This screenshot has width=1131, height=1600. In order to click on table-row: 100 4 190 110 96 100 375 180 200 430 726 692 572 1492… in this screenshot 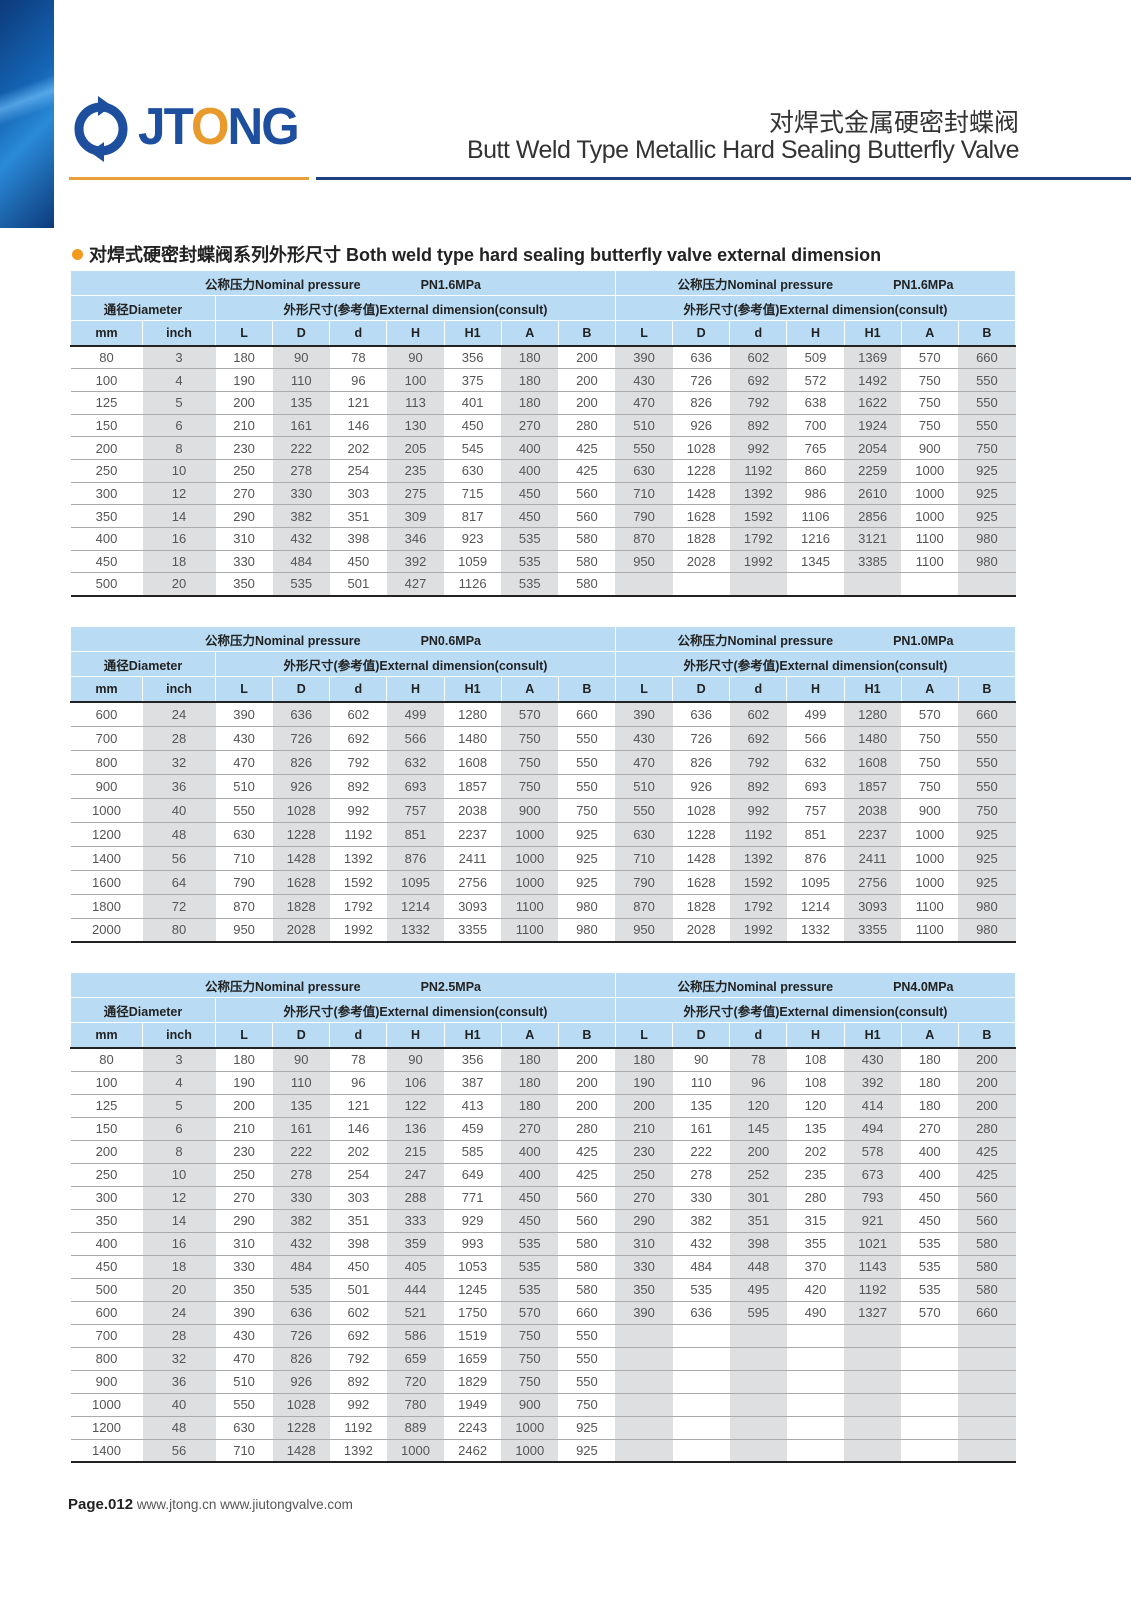, I will do `click(543, 380)`.